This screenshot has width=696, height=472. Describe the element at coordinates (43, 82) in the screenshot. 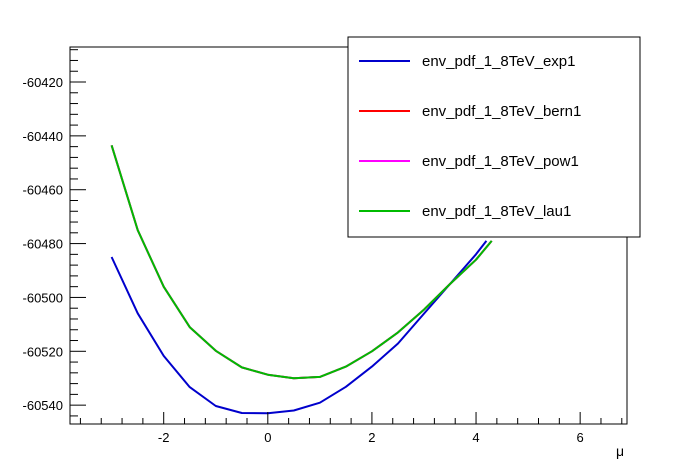

I see `y-tick-label: -60420` at that location.